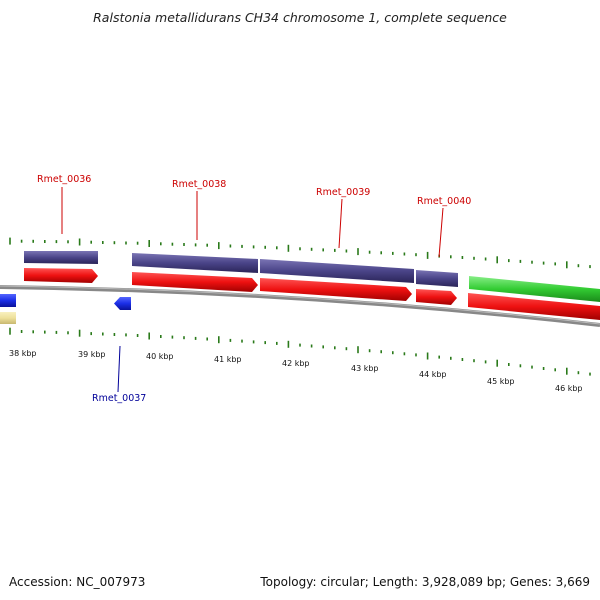  Describe the element at coordinates (569, 388) in the screenshot. I see `kbp-label: 46 kbp` at that location.